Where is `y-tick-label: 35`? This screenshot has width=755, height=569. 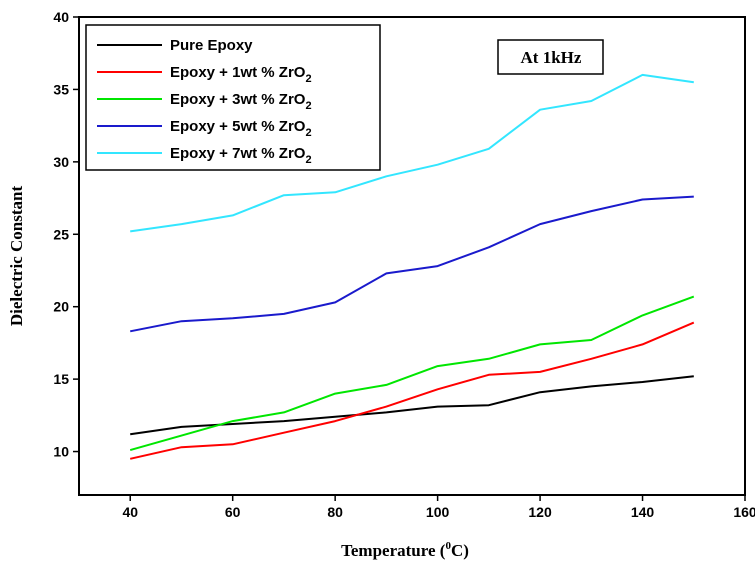 y-tick-label: 35 is located at coordinates (61, 89).